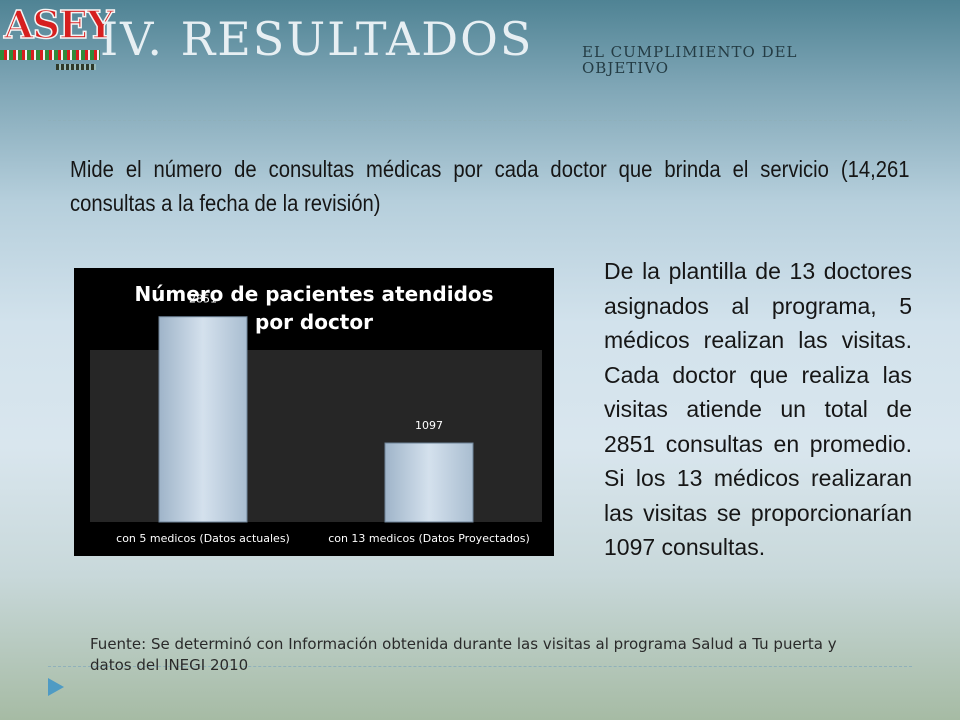  What do you see at coordinates (690, 60) in the screenshot?
I see `page-subtitle: EL CUMPLIMIENTO DEL OBJETIVO` at bounding box center [690, 60].